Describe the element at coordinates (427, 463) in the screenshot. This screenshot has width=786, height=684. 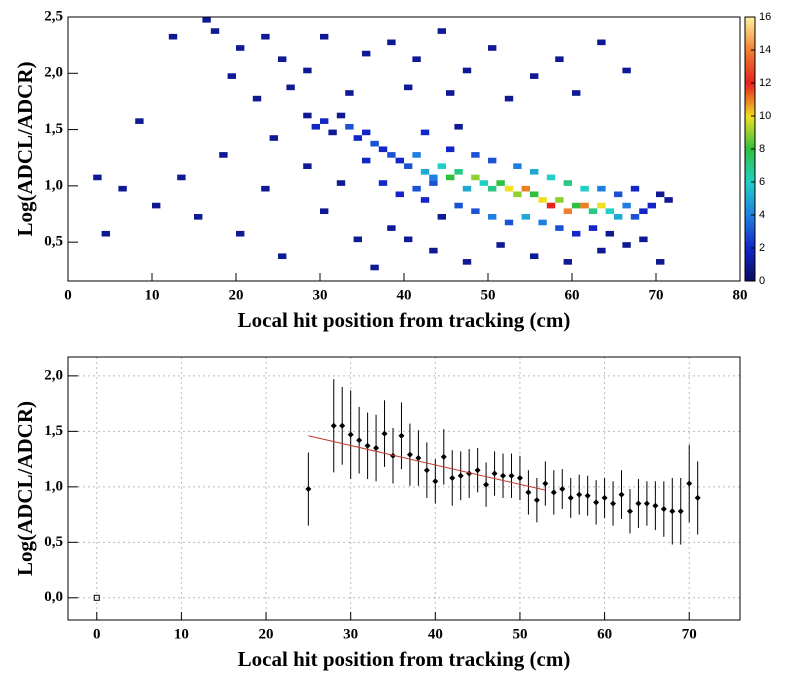
I see `fit-line` at that location.